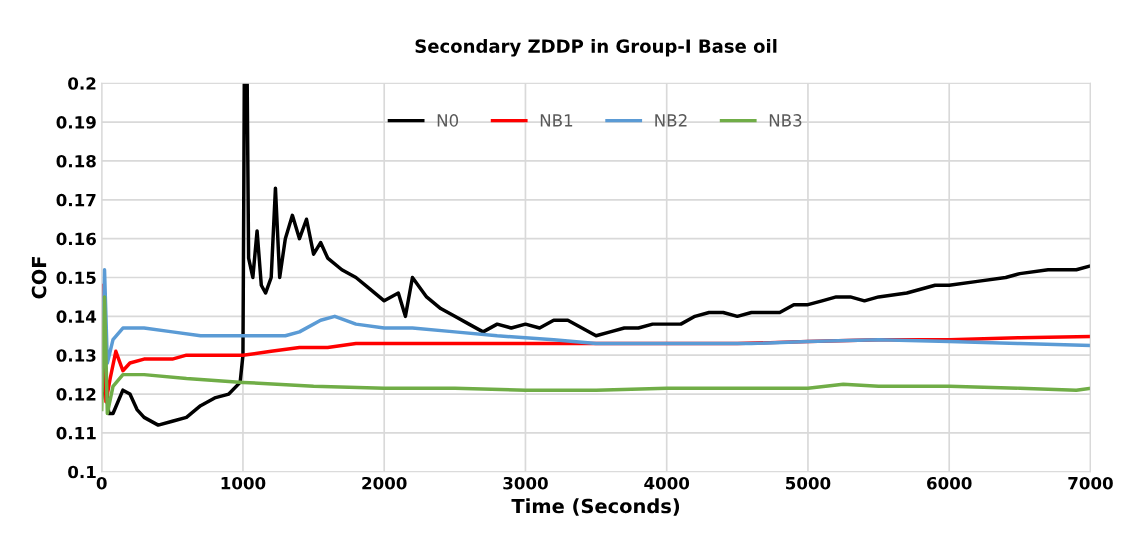 The image size is (1130, 555). What do you see at coordinates (82, 83) in the screenshot?
I see `y-tick-label: 0.2` at bounding box center [82, 83].